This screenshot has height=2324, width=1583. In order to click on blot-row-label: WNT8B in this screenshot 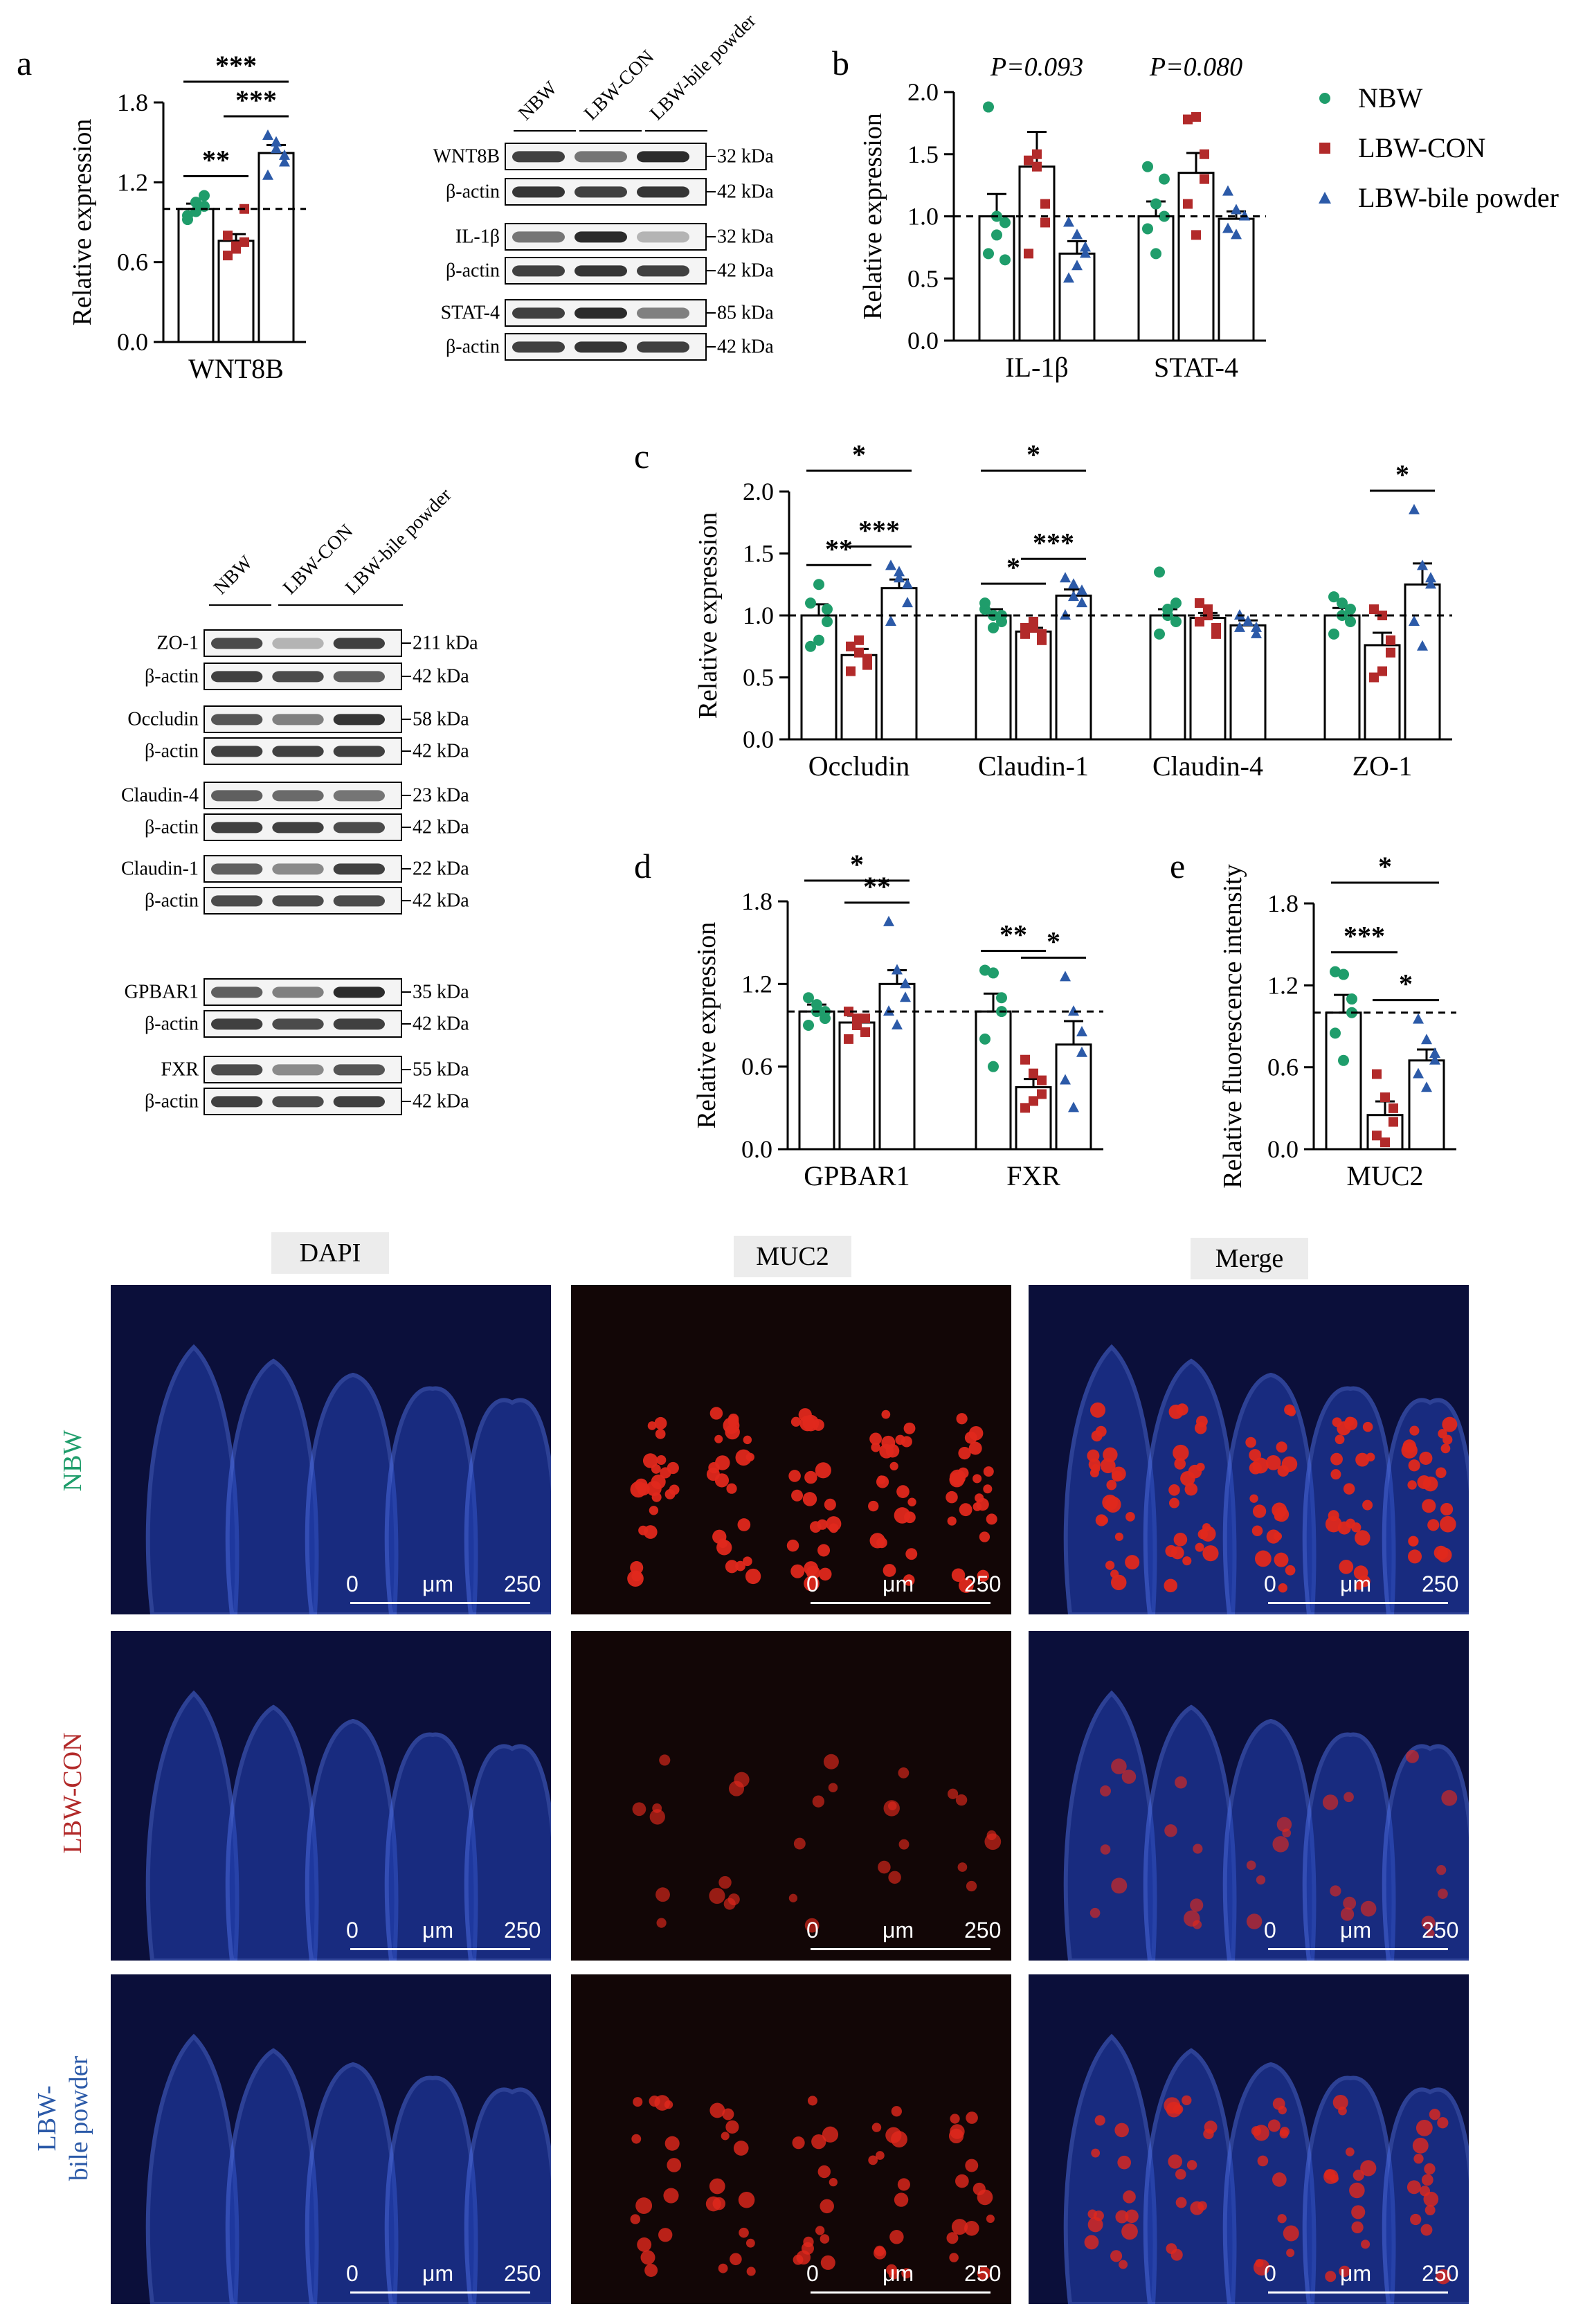, I will do `click(467, 156)`.